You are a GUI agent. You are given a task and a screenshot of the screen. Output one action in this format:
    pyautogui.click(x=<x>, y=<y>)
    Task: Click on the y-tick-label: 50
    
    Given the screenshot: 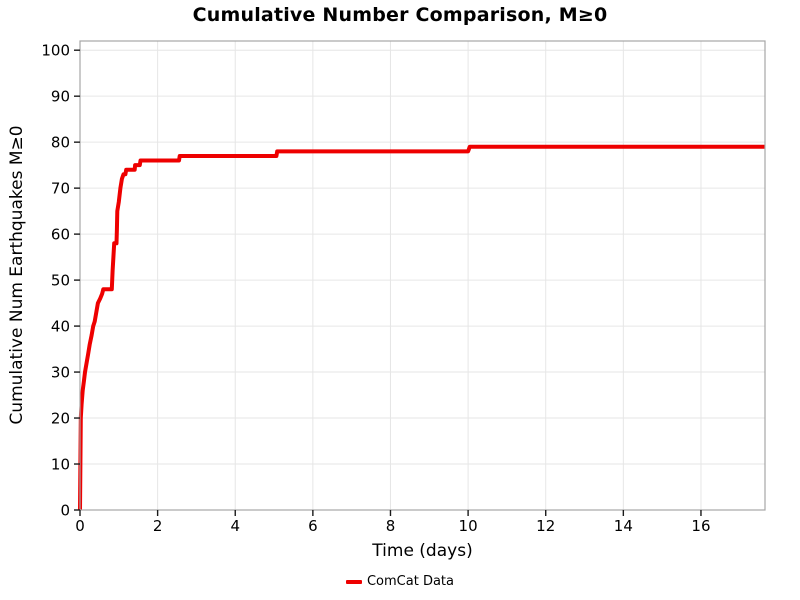 What is the action you would take?
    pyautogui.click(x=60, y=281)
    